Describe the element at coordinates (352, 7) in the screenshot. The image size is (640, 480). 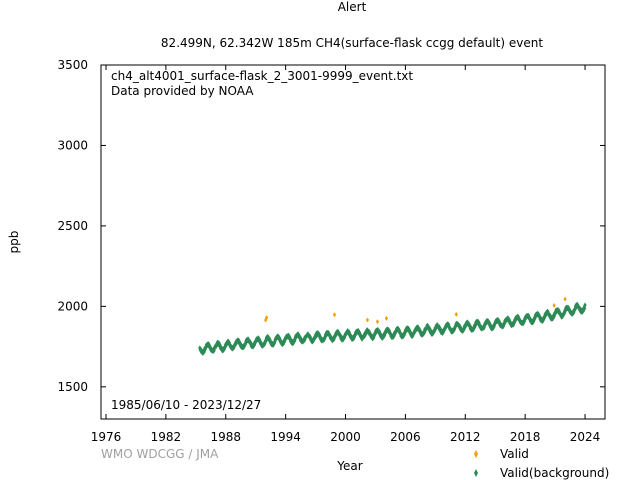
I see `chart-title: Alert` at that location.